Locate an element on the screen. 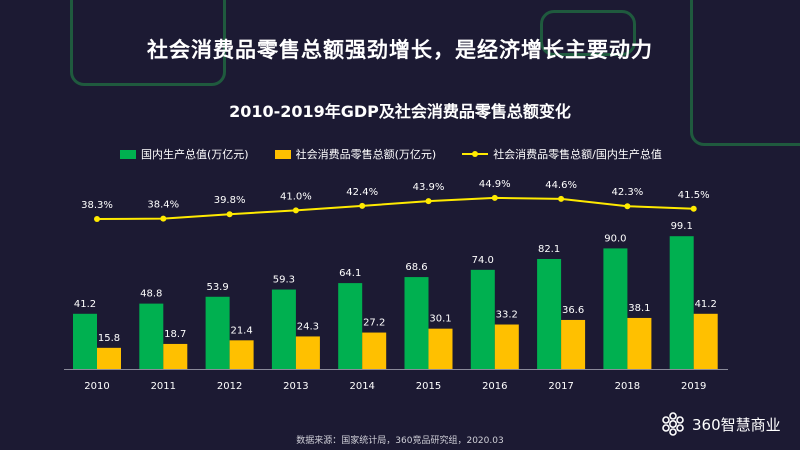 Image resolution: width=800 pixels, height=450 pixels. x-tick-label: 2011 is located at coordinates (163, 386).